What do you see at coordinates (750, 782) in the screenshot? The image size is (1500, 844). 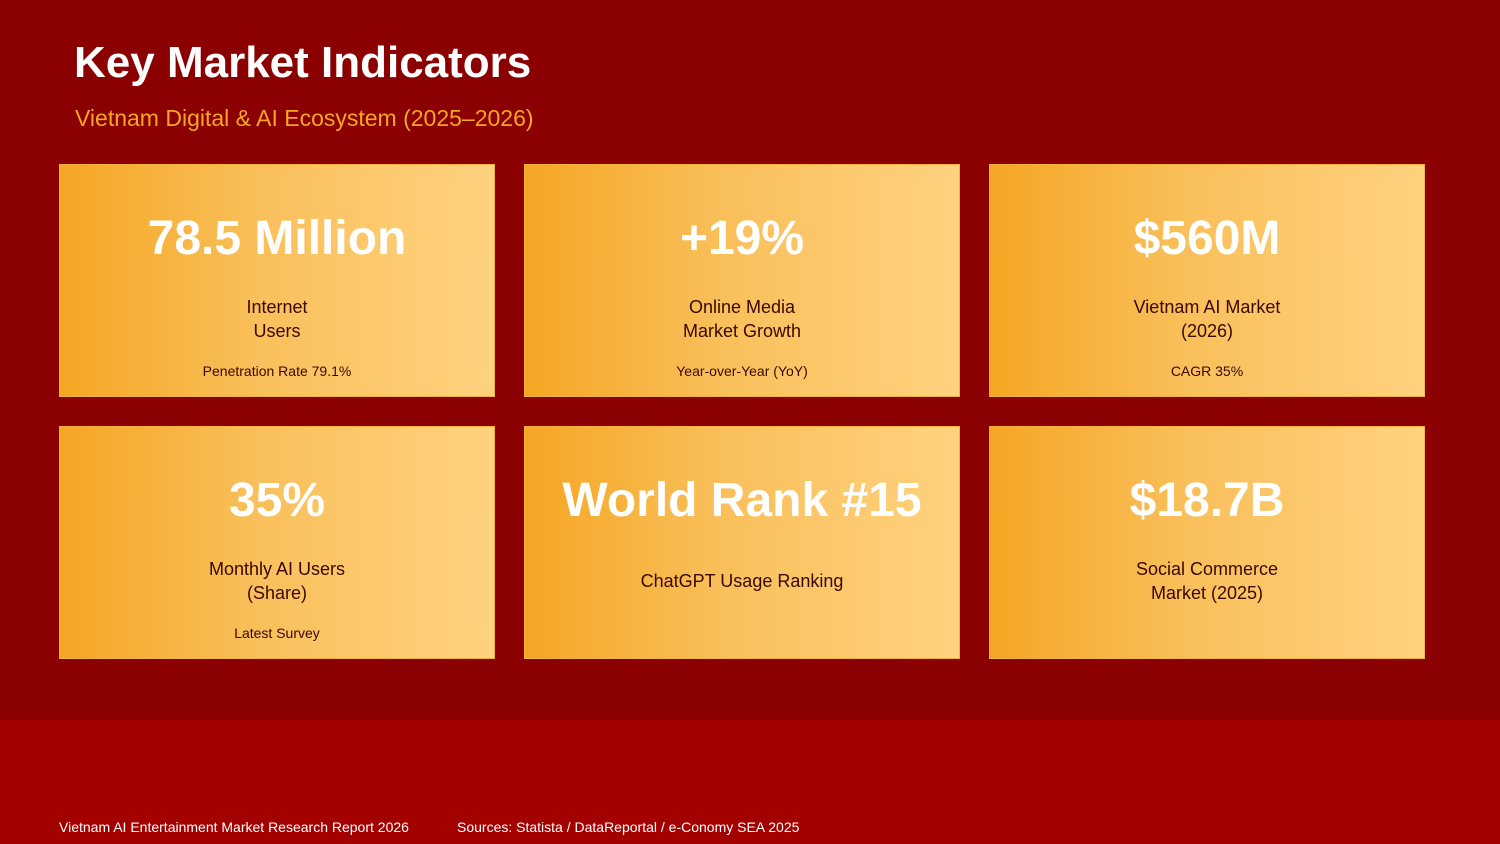 I see `footer-band` at bounding box center [750, 782].